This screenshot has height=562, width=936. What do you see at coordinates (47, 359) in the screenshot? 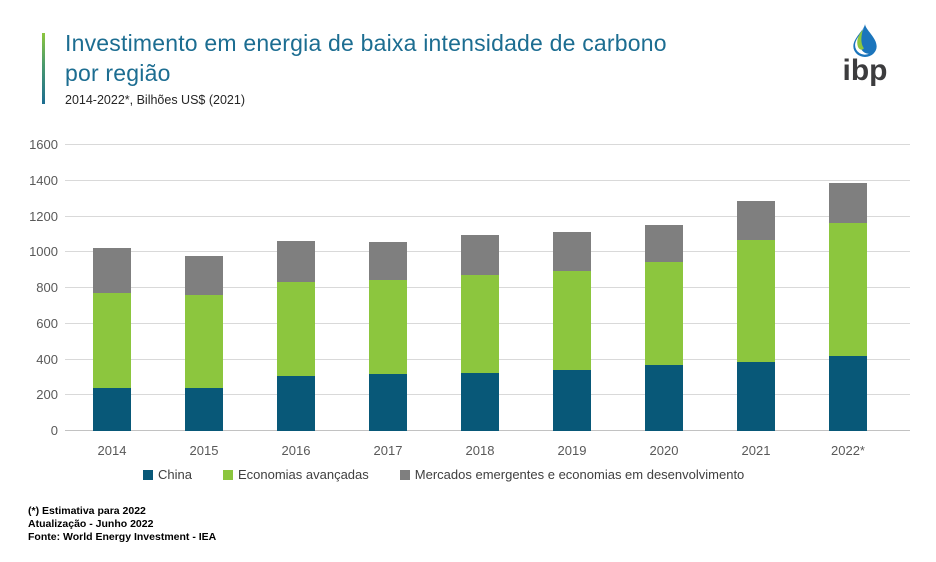
I see `y-tick-label-400: 400` at bounding box center [47, 359].